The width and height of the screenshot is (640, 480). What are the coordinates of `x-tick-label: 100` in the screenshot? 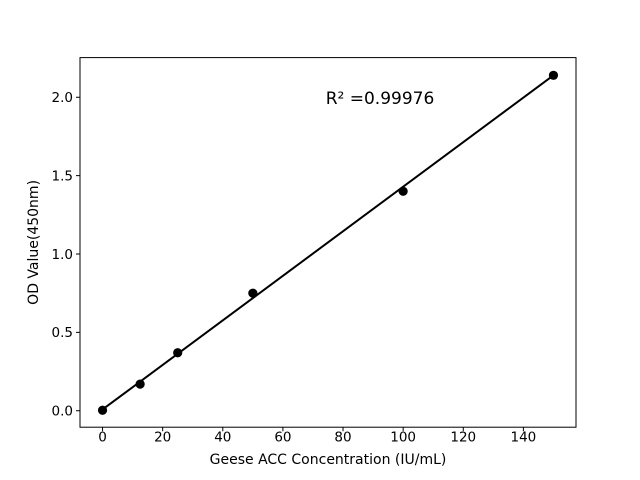 It's located at (403, 437).